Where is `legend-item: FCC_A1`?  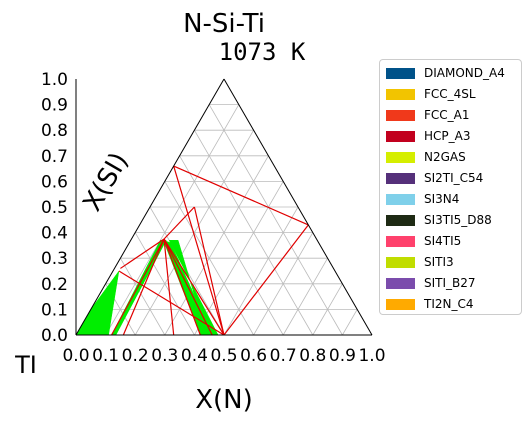
legend-item: FCC_A1 is located at coordinates (428, 115).